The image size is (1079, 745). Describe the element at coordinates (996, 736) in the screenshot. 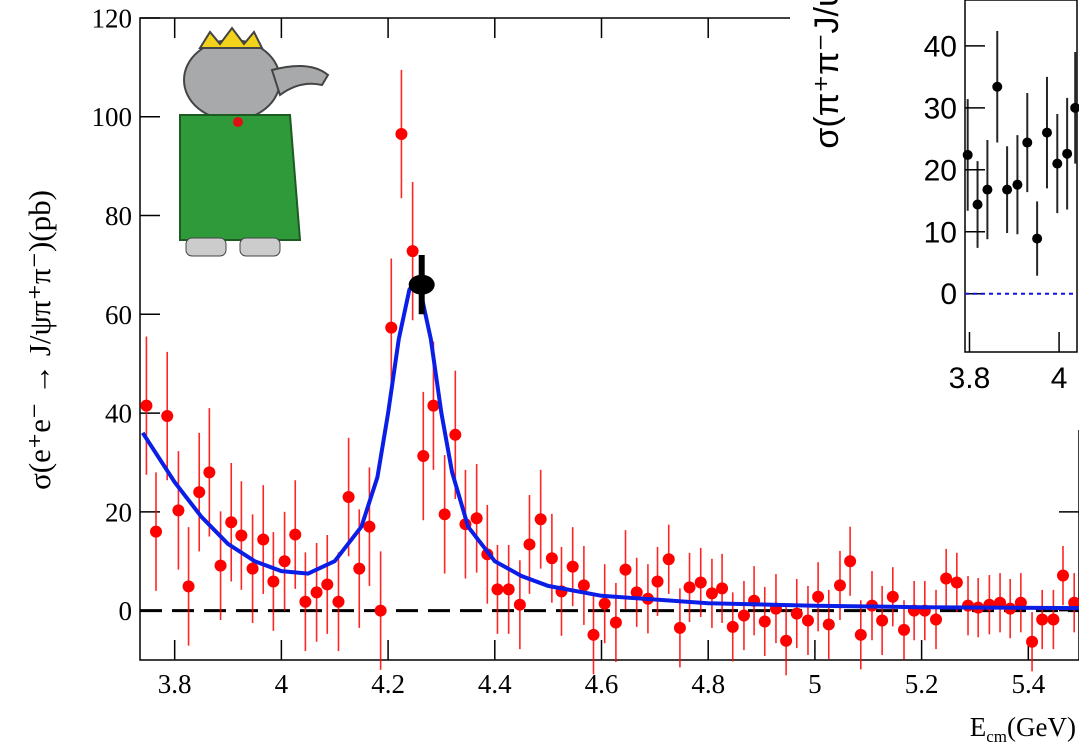

I see `x-label-sub: cm` at that location.